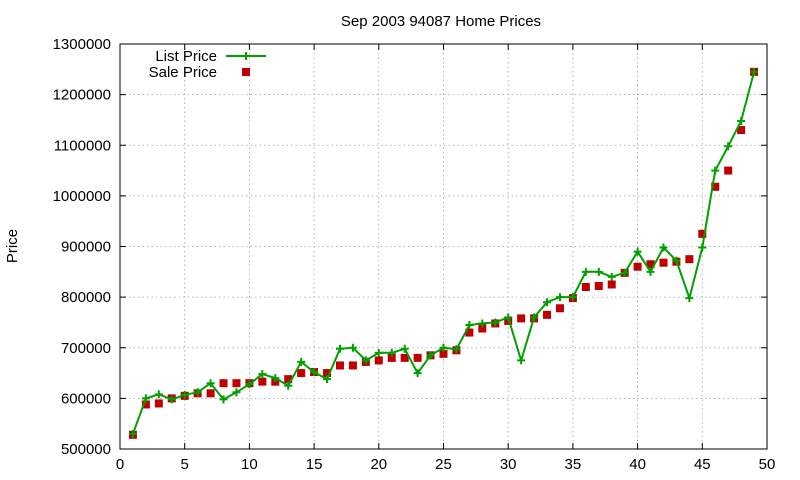 Image resolution: width=800 pixels, height=480 pixels. Describe the element at coordinates (12, 246) in the screenshot. I see `y-axis-label: Price` at that location.